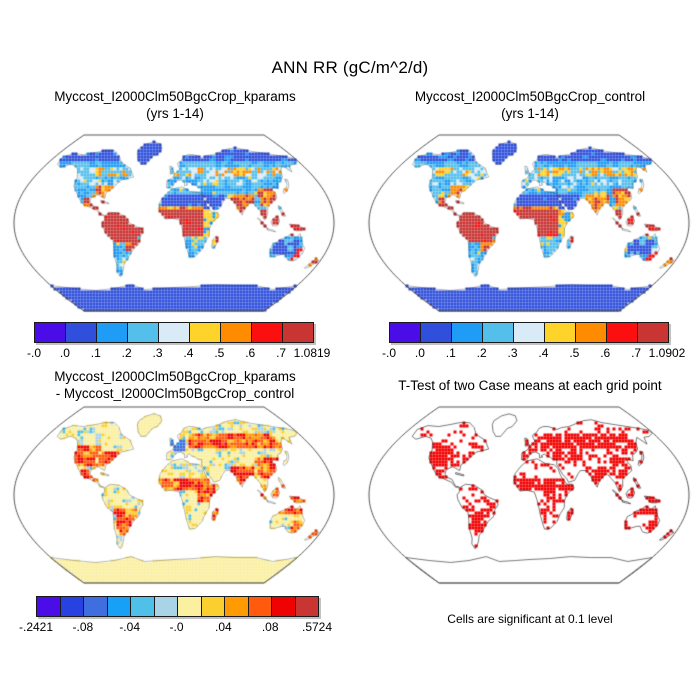  I want to click on colorbar-tick-label: -.04, so click(129, 627).